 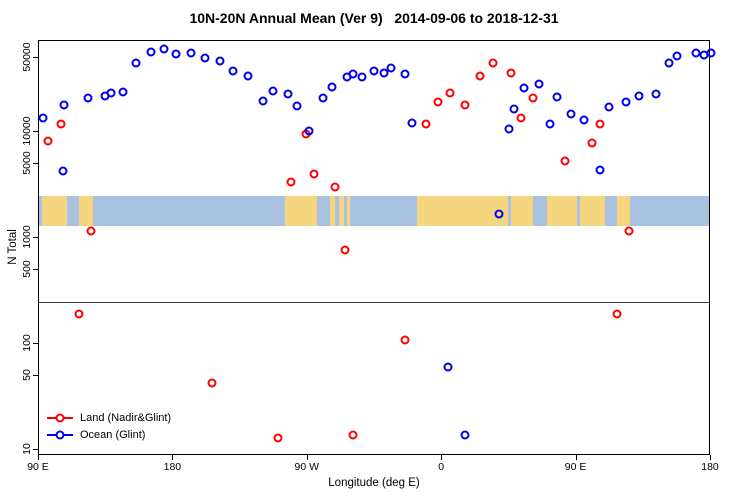 I want to click on legend-marker-land, so click(x=60, y=418).